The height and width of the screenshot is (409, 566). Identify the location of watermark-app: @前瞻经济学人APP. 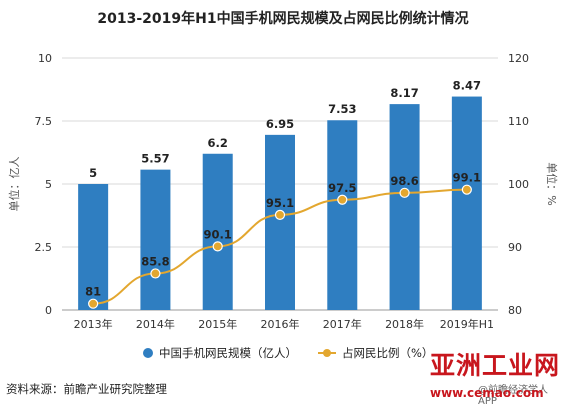
(513, 396).